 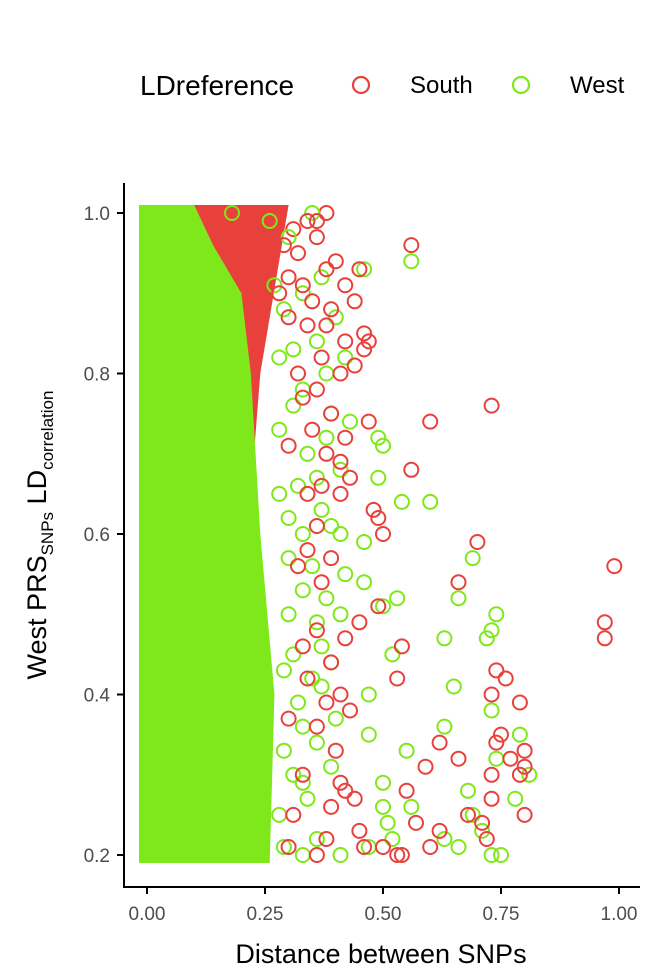 I want to click on y-axis-title: West PRSSNPs LDcorrelation, so click(x=39, y=535).